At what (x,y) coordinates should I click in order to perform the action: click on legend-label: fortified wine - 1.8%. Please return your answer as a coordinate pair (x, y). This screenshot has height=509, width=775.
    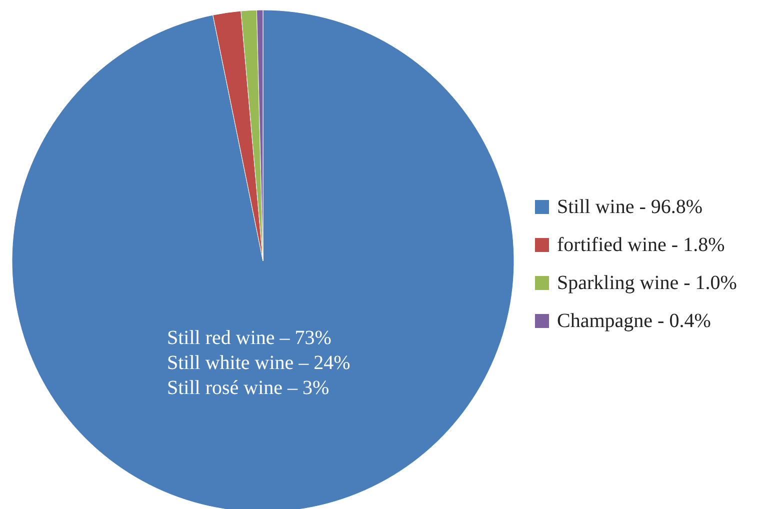
    Looking at the image, I should click on (641, 245).